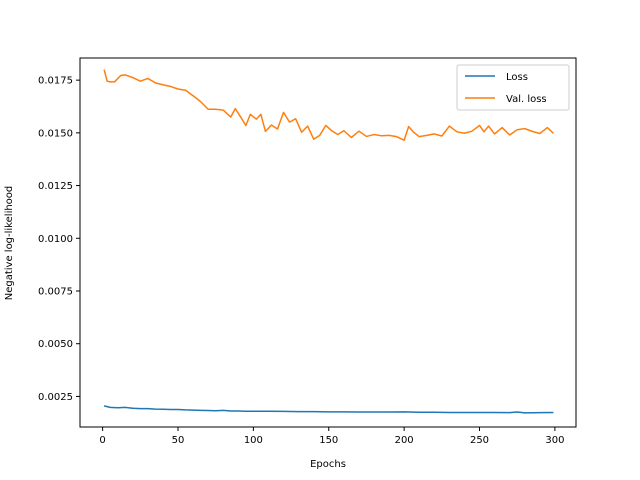 This screenshot has height=480, width=640. What do you see at coordinates (328, 409) in the screenshot?
I see `series-line-loss` at bounding box center [328, 409].